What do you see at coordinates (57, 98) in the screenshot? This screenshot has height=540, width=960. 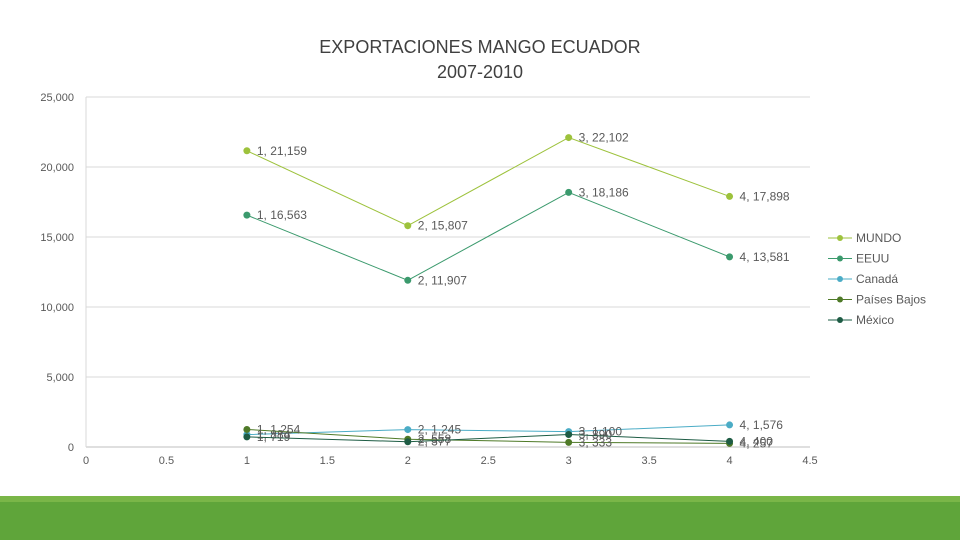 I see `y-tick-label: 25,000` at bounding box center [57, 98].